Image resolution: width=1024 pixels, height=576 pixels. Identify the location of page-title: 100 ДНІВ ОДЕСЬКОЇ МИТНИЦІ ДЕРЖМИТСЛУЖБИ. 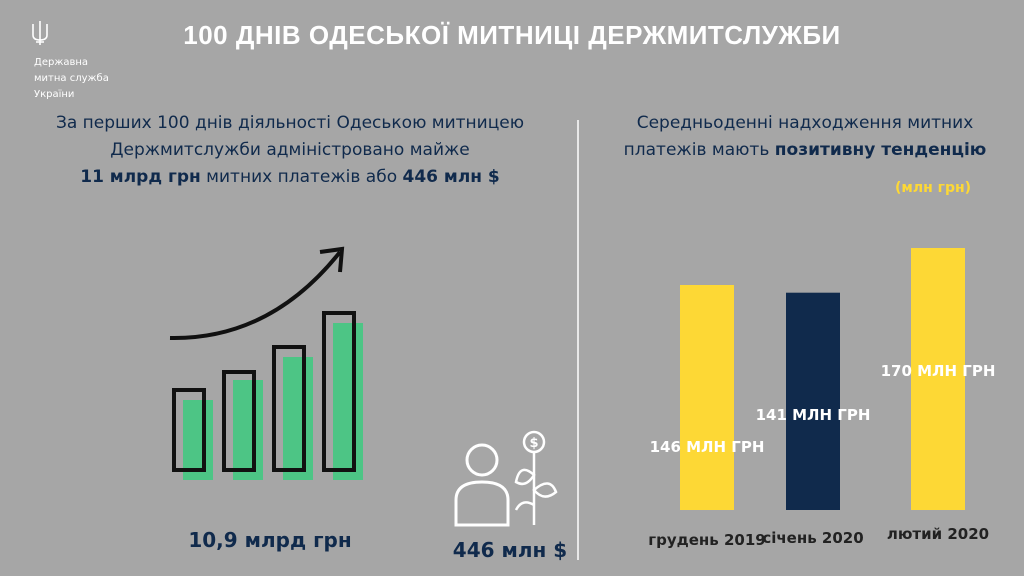
(512, 35).